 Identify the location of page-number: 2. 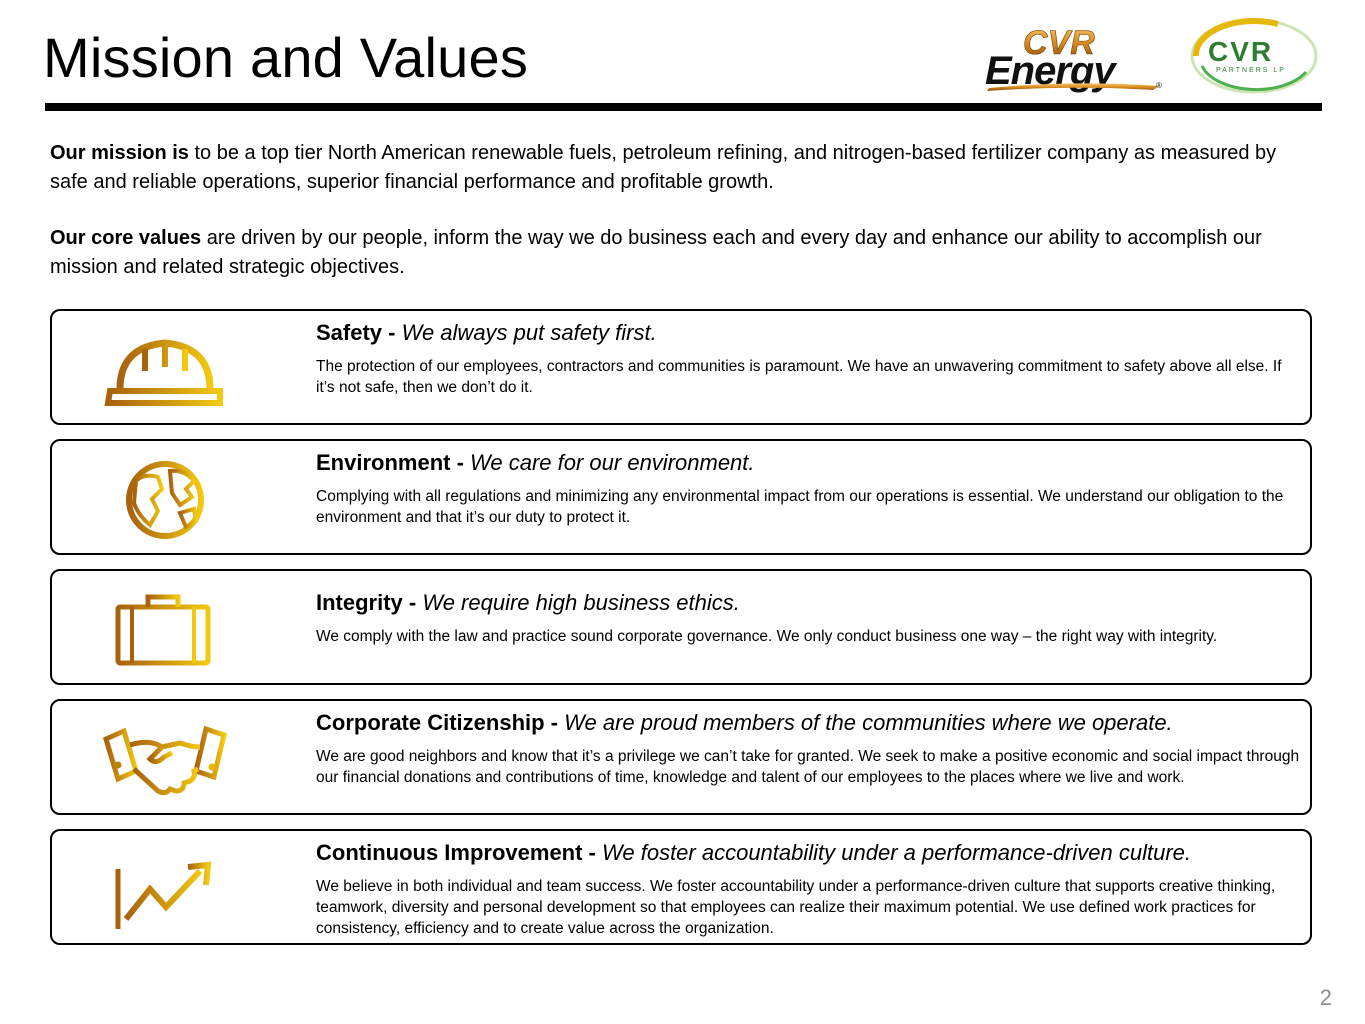
(1325, 997).